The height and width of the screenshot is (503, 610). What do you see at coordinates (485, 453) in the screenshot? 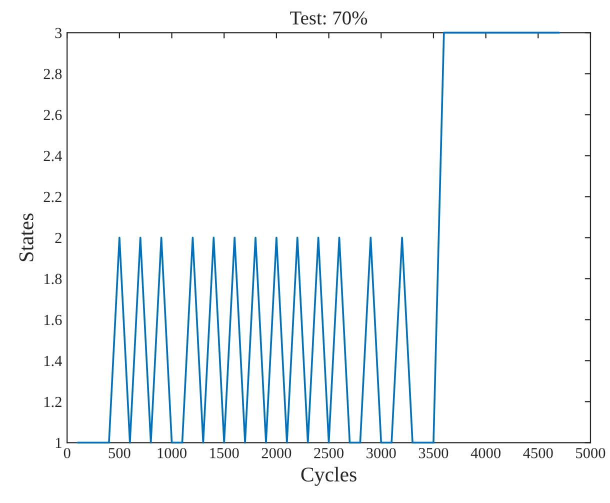
I see `x-tick-label: 4000` at bounding box center [485, 453].